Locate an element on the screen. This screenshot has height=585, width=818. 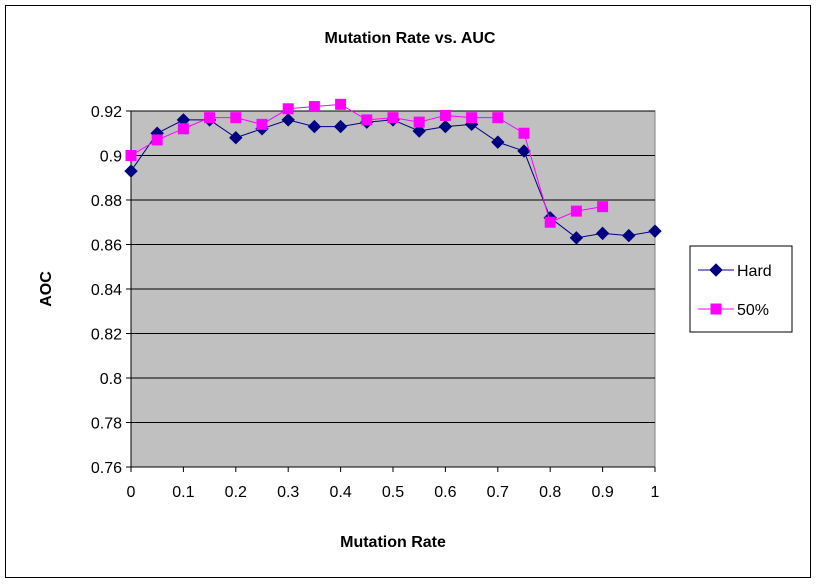
legend-label: 50% is located at coordinates (753, 310).